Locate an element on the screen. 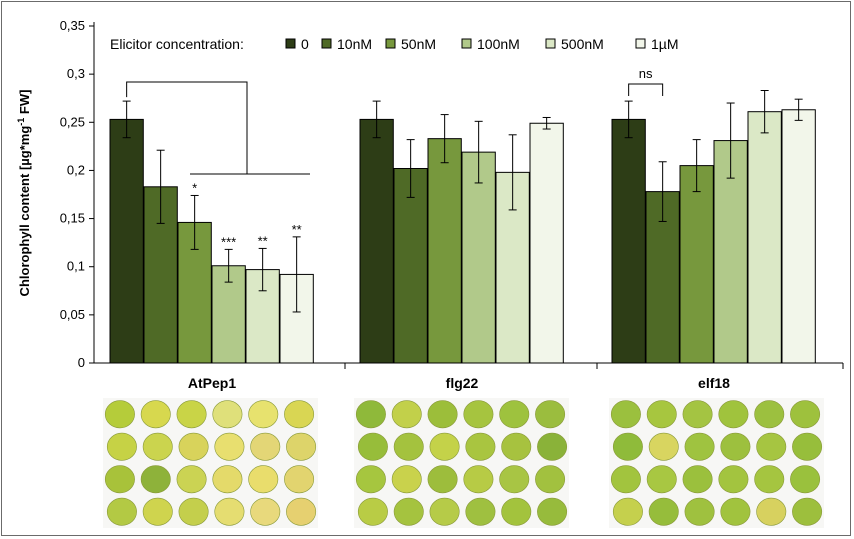 The height and width of the screenshot is (539, 854). legend-label: 100nM is located at coordinates (498, 44).